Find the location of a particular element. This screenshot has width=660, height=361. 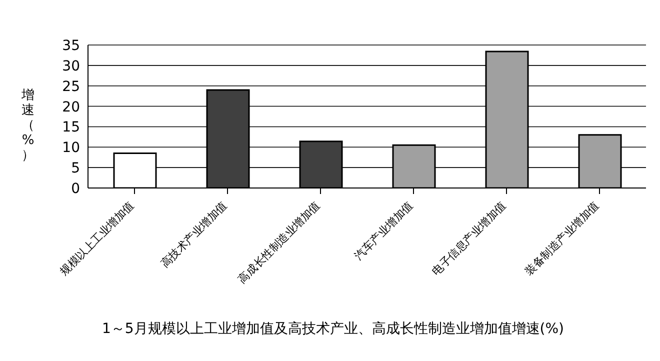

y-tick-label: 10 is located at coordinates (71, 148).